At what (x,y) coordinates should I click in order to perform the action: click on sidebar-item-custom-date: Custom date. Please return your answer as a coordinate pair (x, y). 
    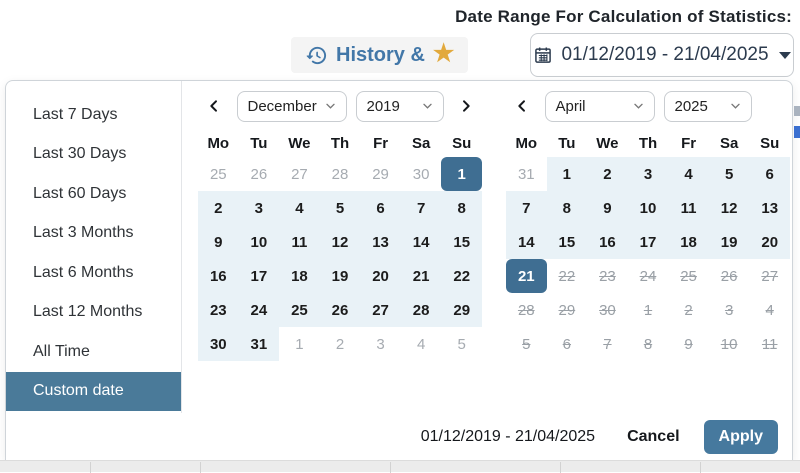
    Looking at the image, I should click on (93, 391).